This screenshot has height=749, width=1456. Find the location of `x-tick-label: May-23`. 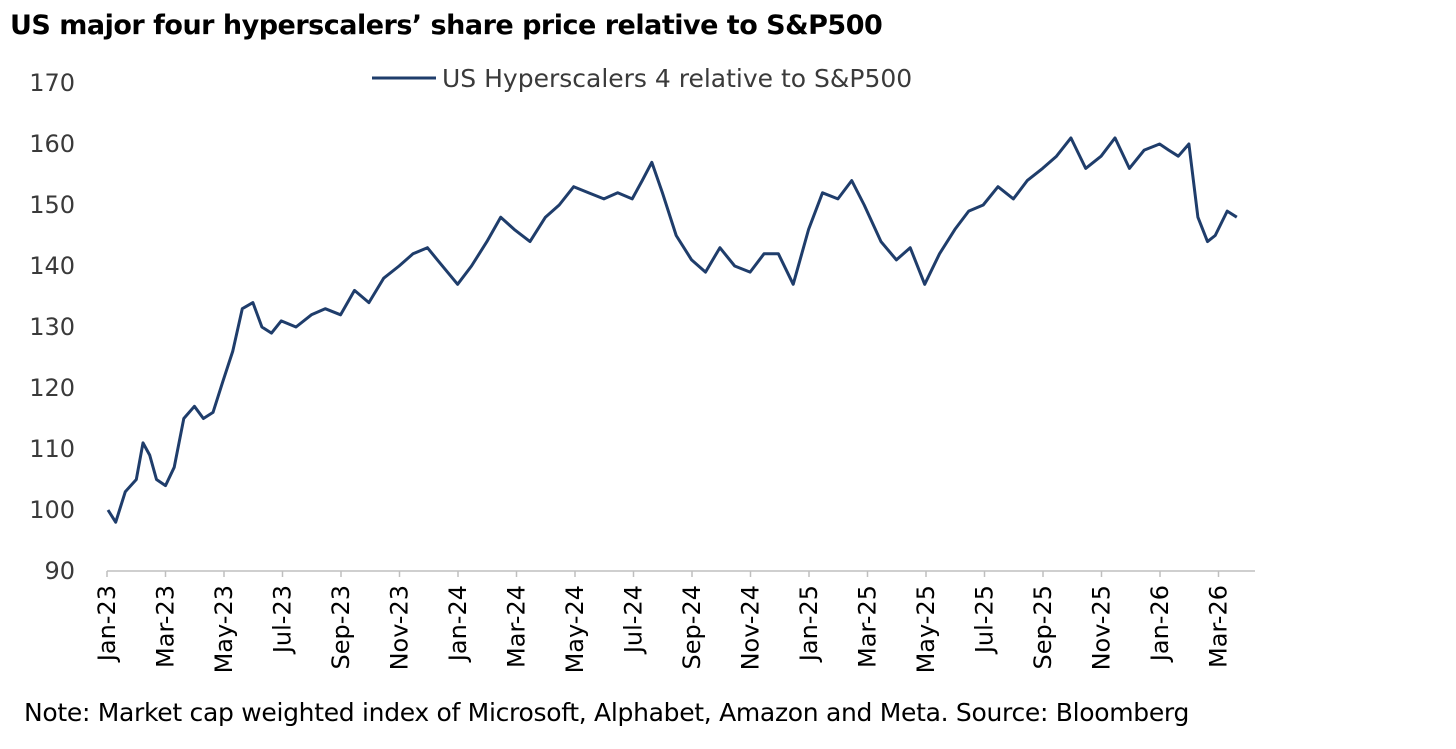

x-tick-label: May-23 is located at coordinates (224, 629).